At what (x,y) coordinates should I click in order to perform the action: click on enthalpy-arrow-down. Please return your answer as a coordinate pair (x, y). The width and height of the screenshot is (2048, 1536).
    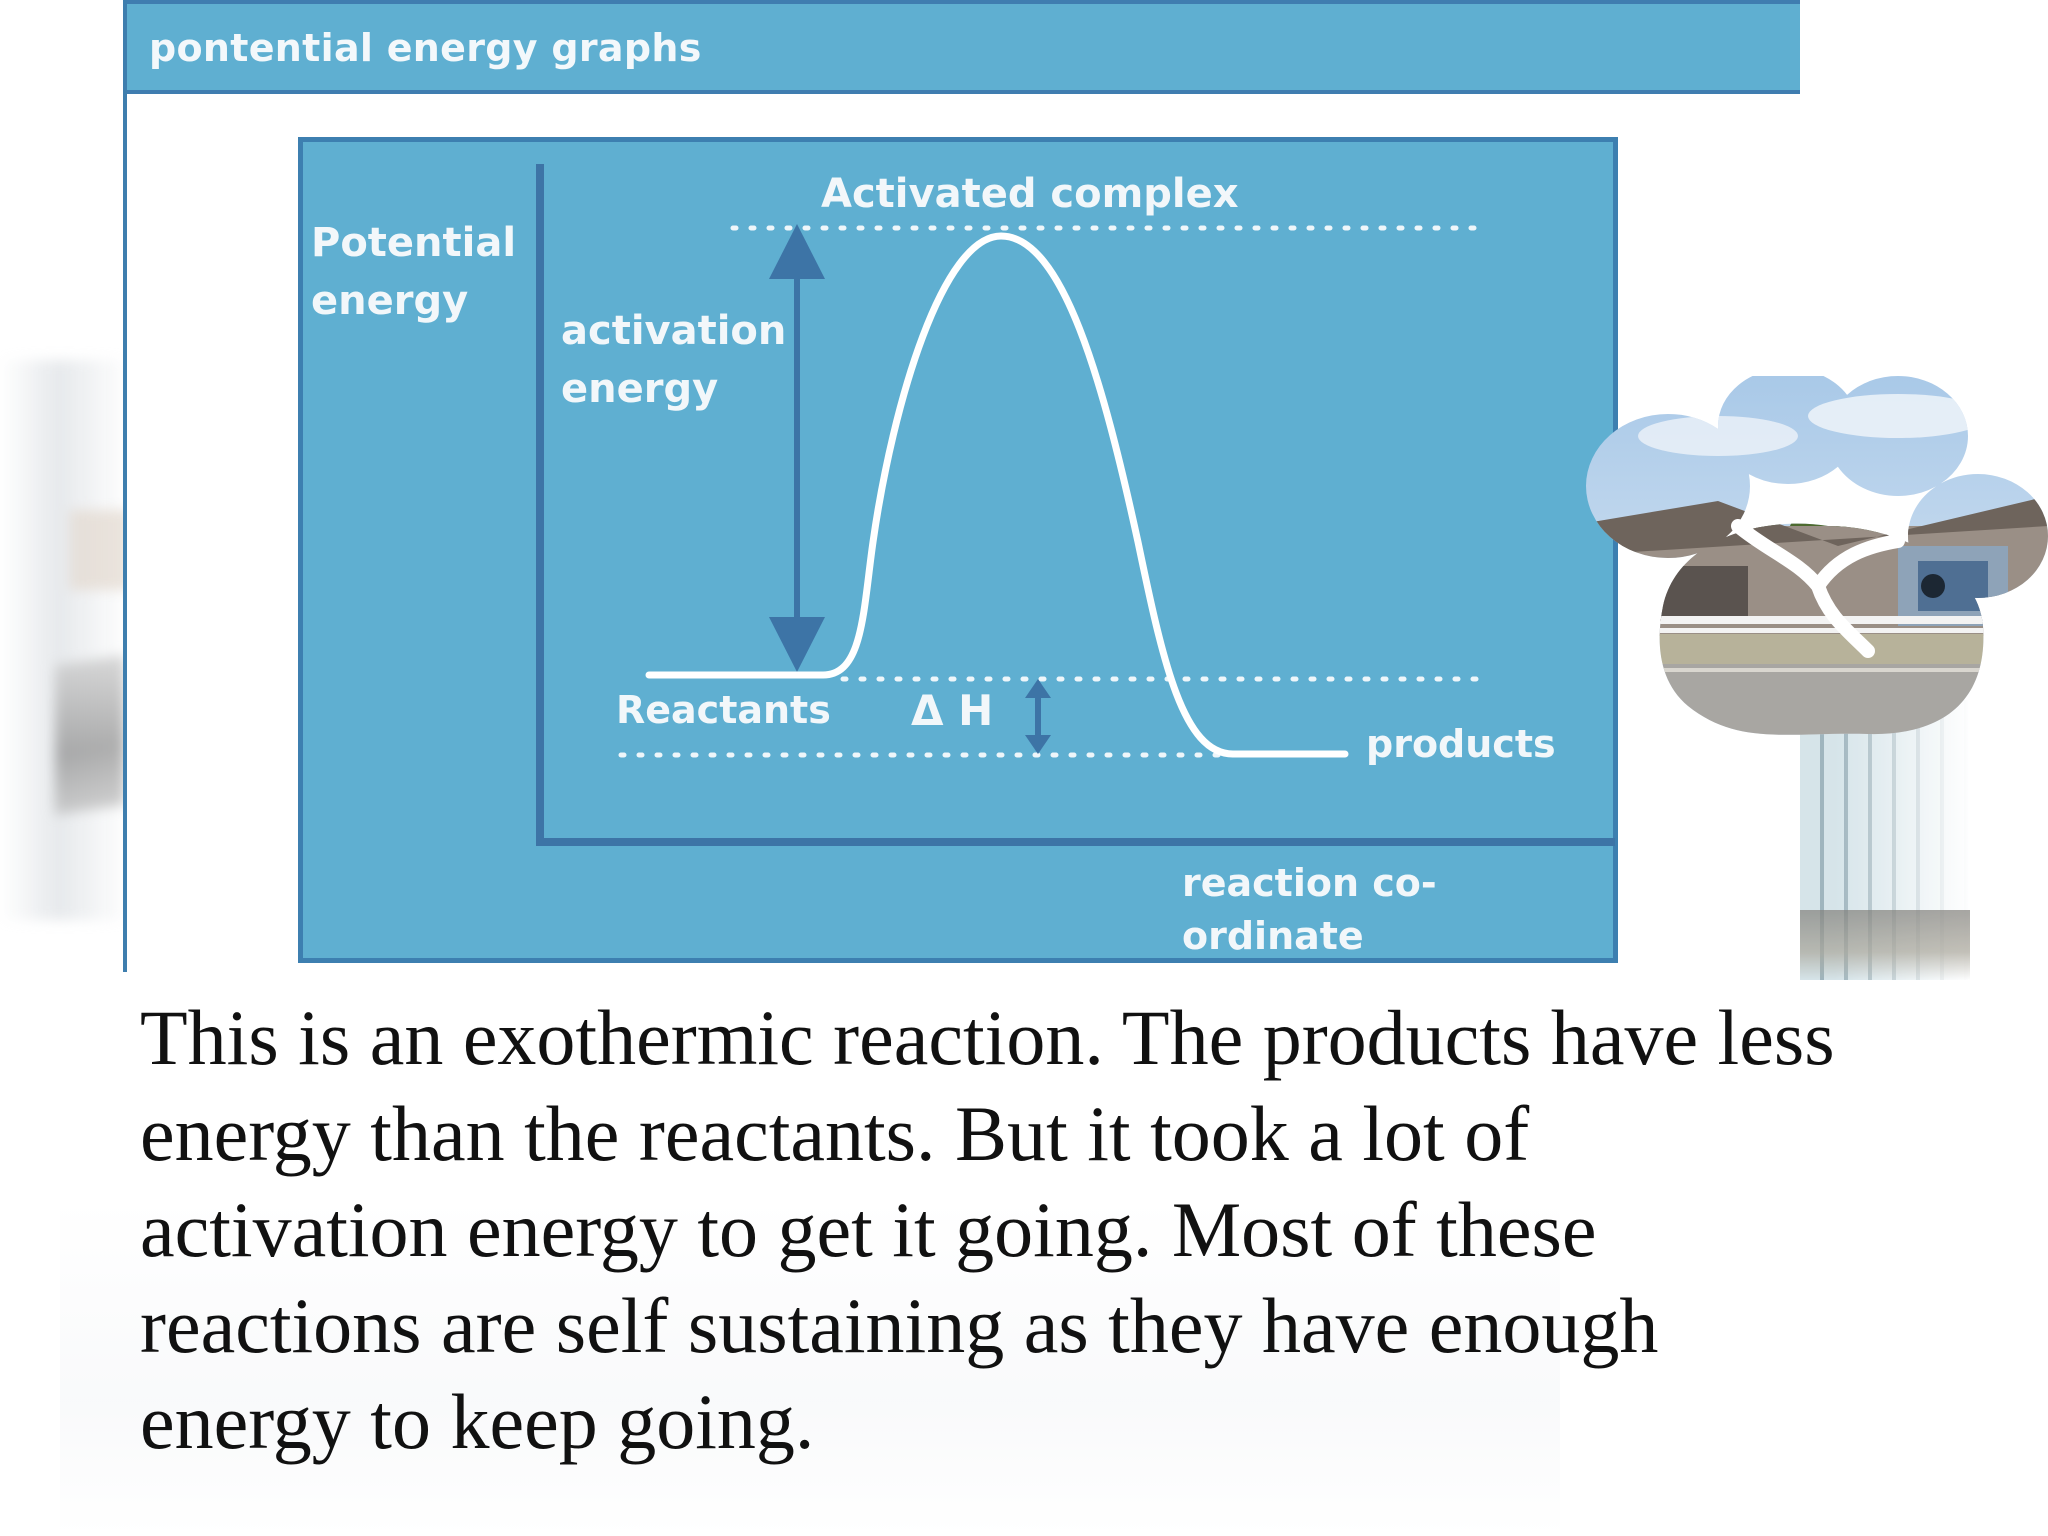
    Looking at the image, I should click on (1038, 744).